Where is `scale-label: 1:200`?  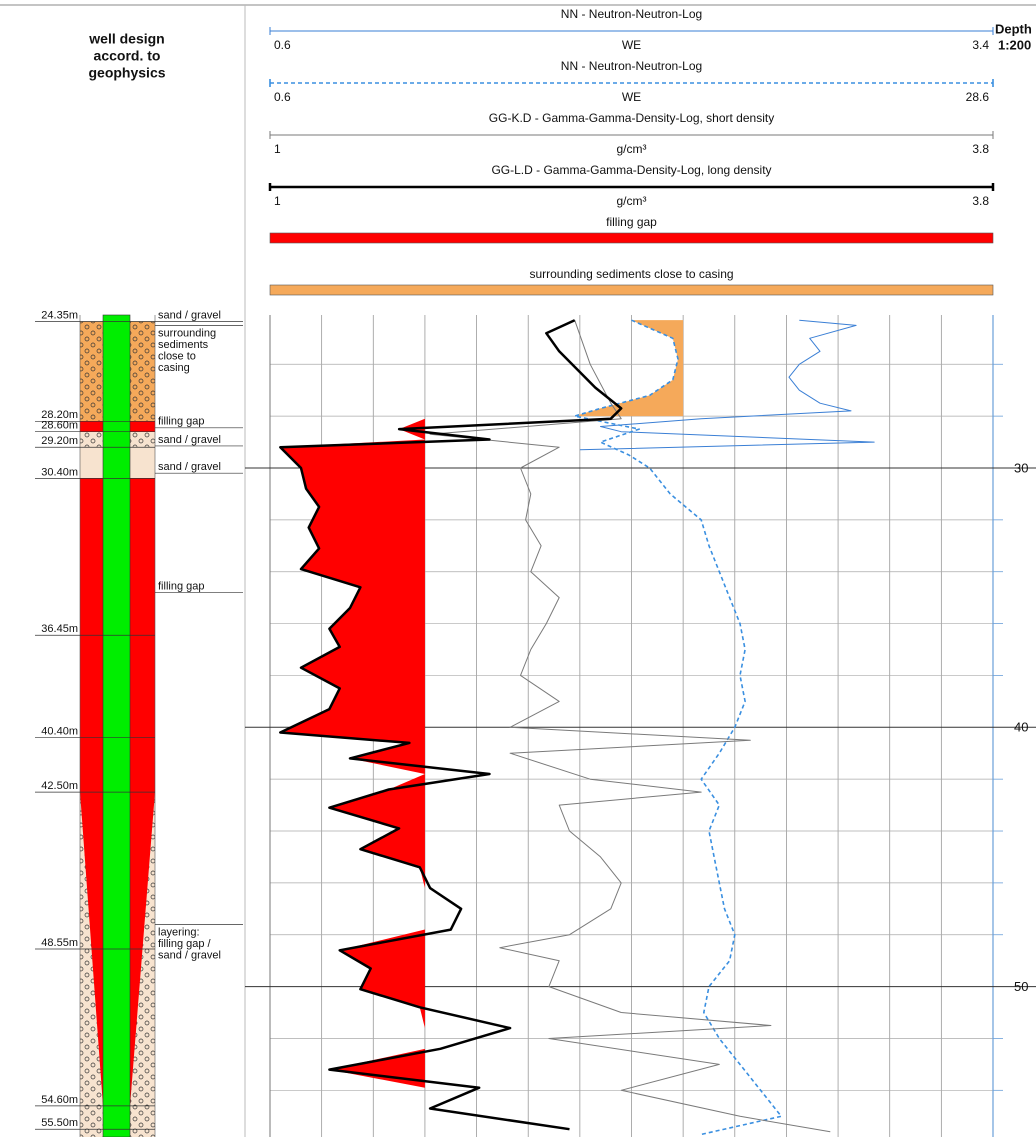
scale-label: 1:200 is located at coordinates (1014, 44).